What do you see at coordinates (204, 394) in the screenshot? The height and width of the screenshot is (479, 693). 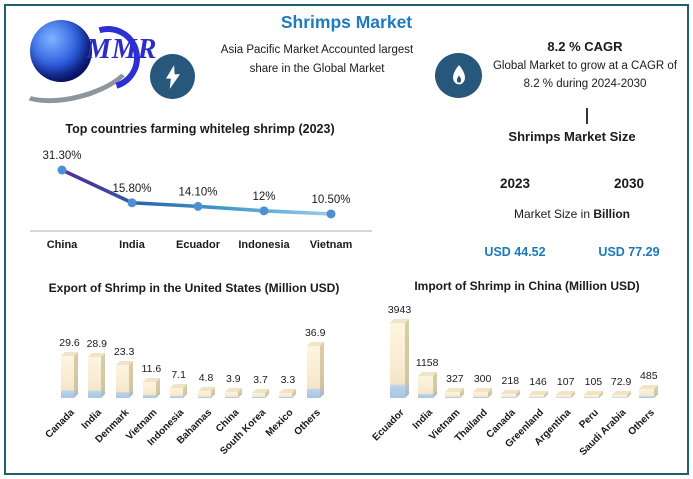 I see `bar-bahamas` at bounding box center [204, 394].